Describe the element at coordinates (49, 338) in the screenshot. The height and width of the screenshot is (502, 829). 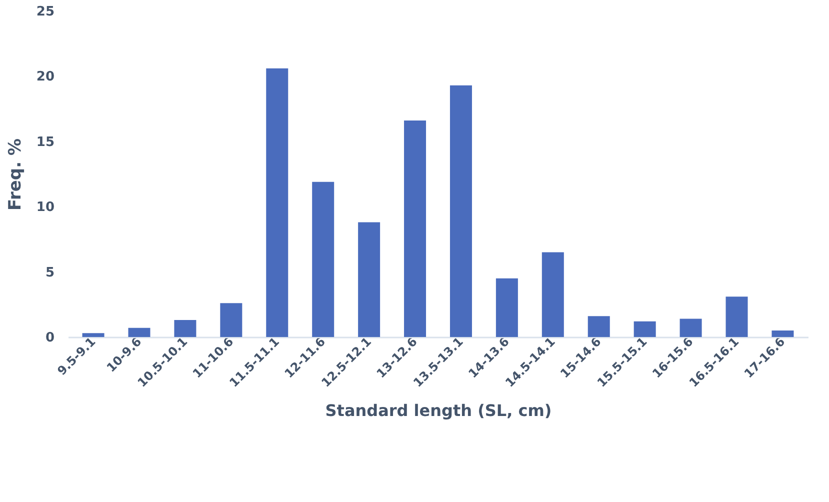
I see `y-tick-label: 0` at that location.